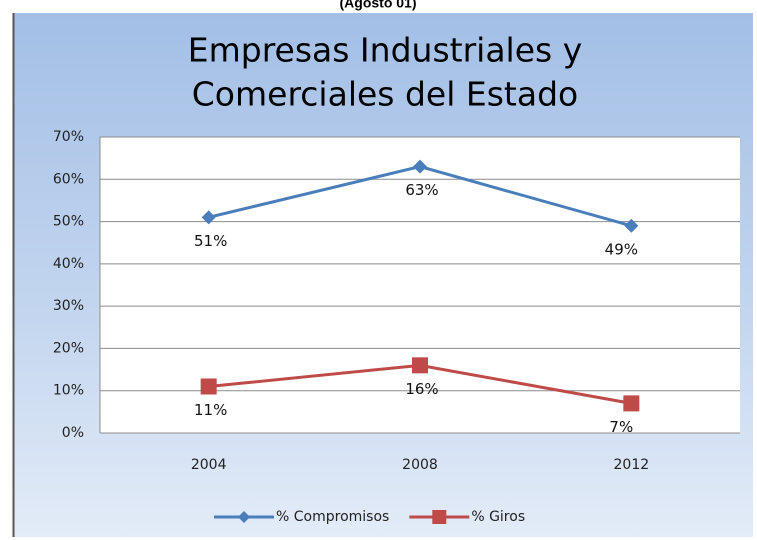 The height and width of the screenshot is (540, 757). I want to click on data-label: 7%, so click(621, 427).